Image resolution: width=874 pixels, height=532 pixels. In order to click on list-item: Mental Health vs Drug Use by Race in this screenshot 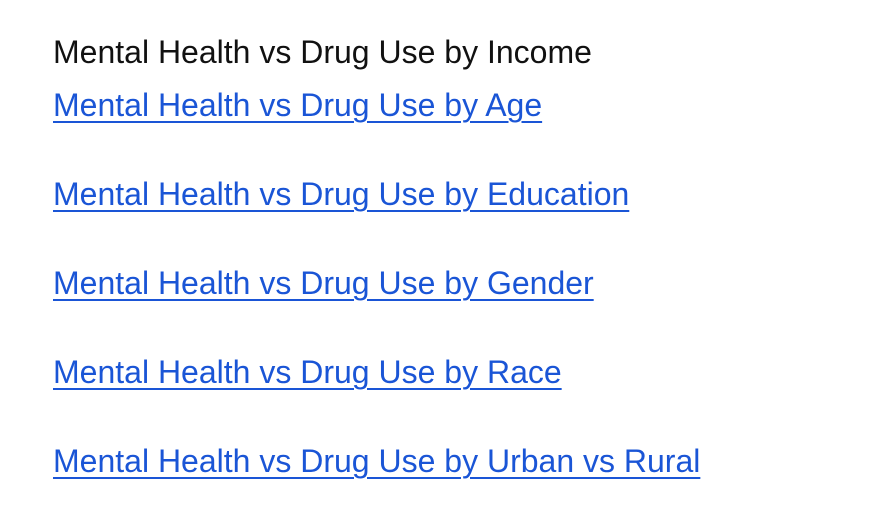, I will do `click(376, 395)`.